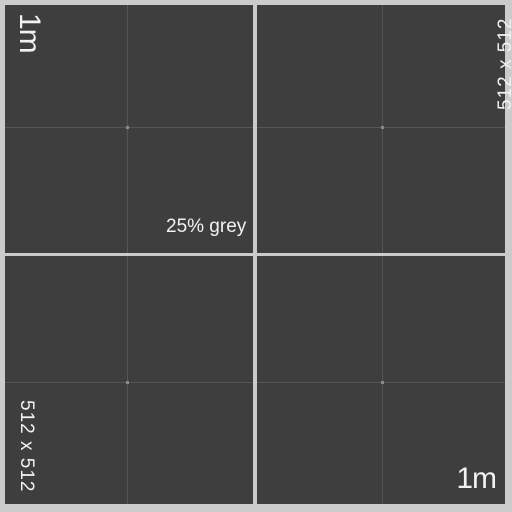 This screenshot has width=512, height=512. I want to click on scale-label-bottom-right: 1m, so click(476, 479).